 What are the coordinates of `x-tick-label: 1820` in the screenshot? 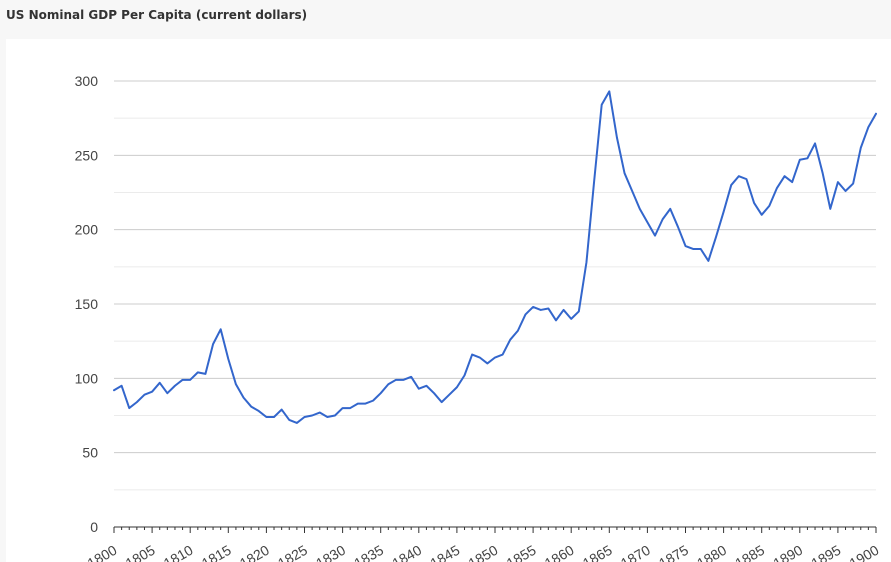 It's located at (254, 552).